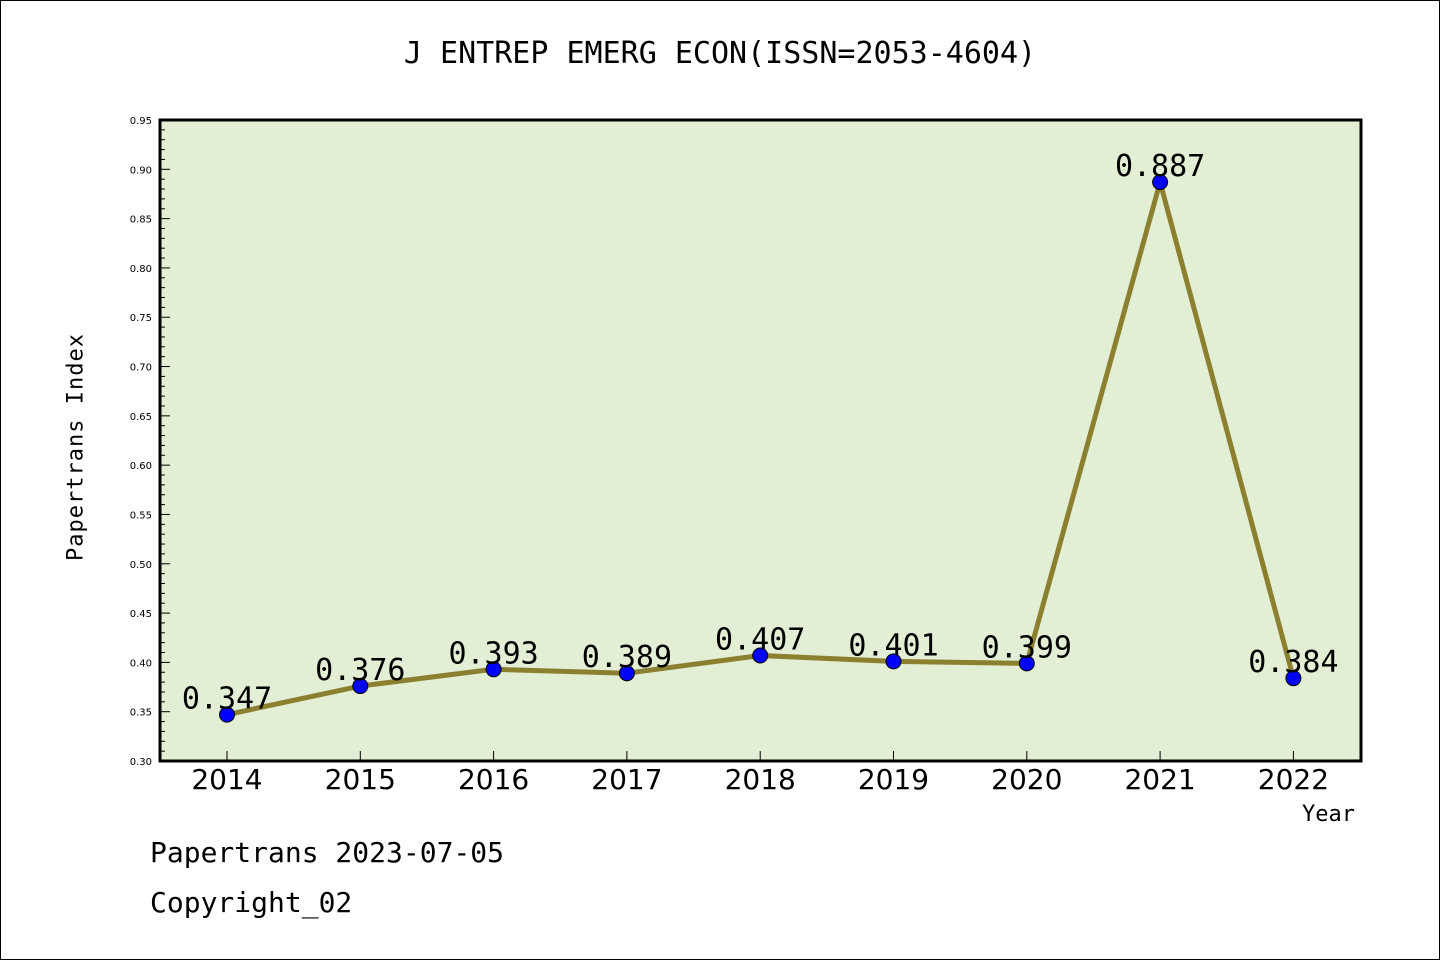 The height and width of the screenshot is (960, 1440). What do you see at coordinates (893, 779) in the screenshot?
I see `x-tick-label: 2019` at bounding box center [893, 779].